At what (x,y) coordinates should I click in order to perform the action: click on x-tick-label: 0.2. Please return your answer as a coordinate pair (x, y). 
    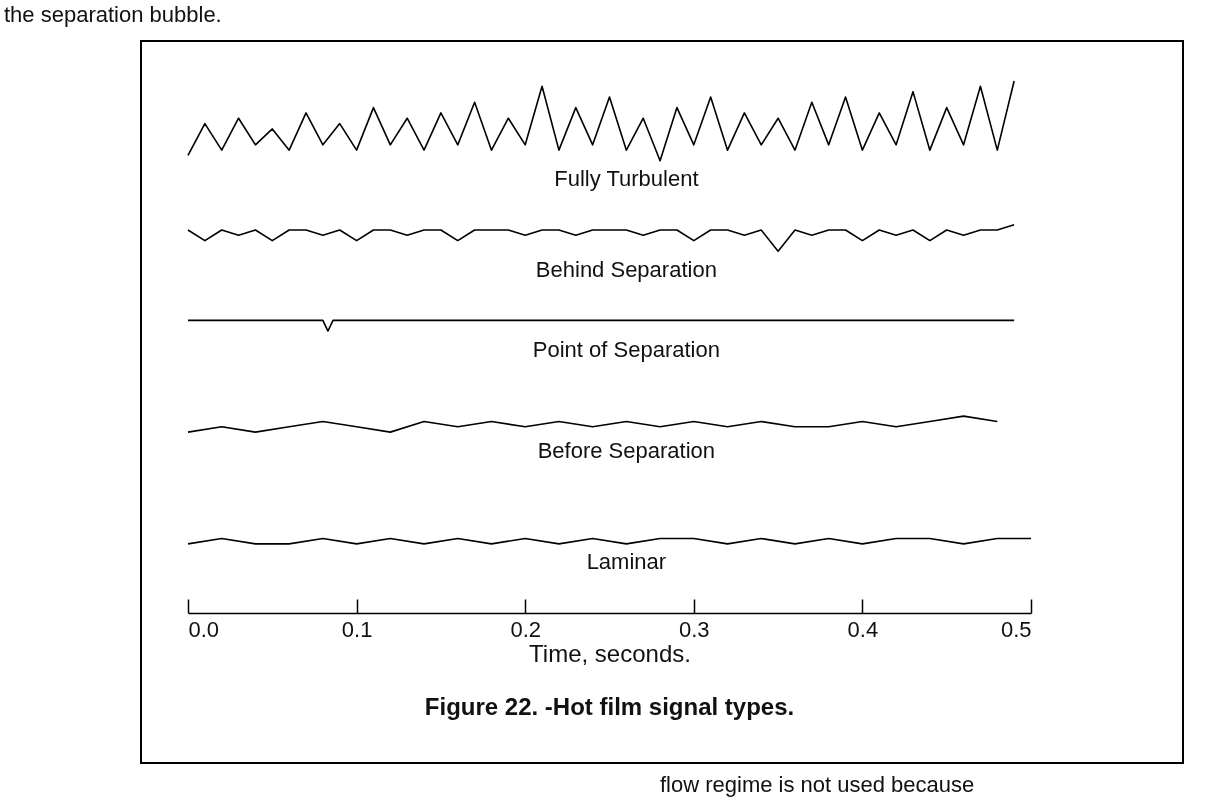
    Looking at the image, I should click on (525, 629).